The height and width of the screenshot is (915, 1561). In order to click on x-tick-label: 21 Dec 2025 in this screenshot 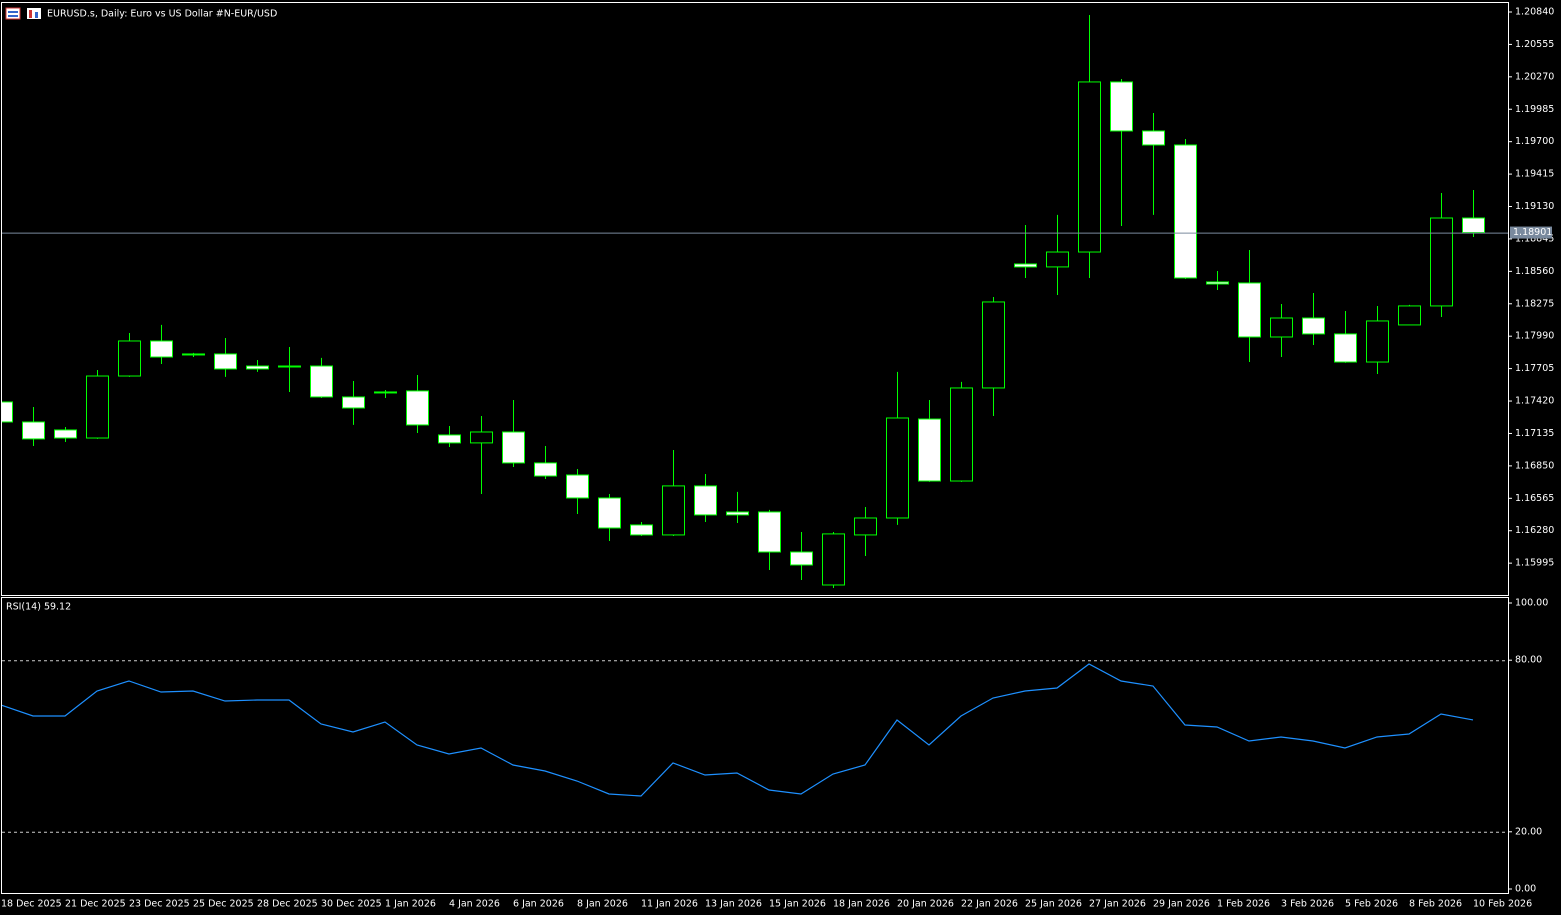, I will do `click(95, 904)`.